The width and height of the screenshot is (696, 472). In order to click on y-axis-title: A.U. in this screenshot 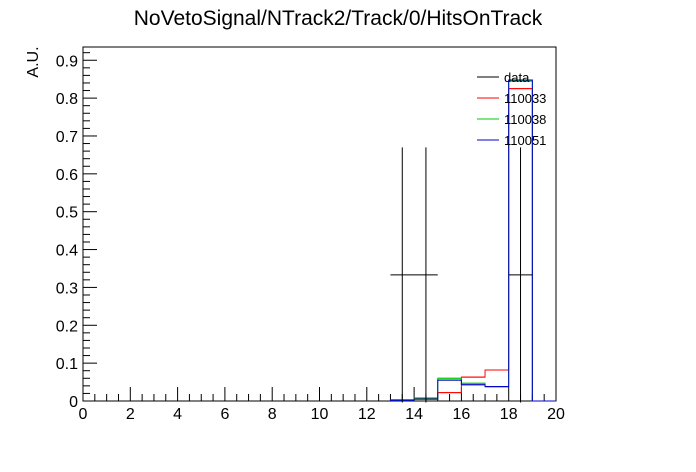, I will do `click(33, 61)`.